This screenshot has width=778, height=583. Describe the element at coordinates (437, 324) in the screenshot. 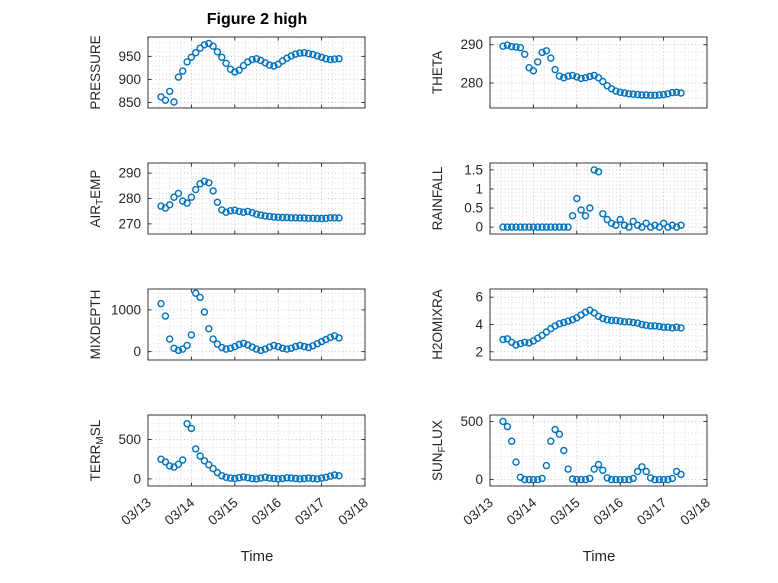

I see `y-axis-label: H2OMIXRA` at that location.